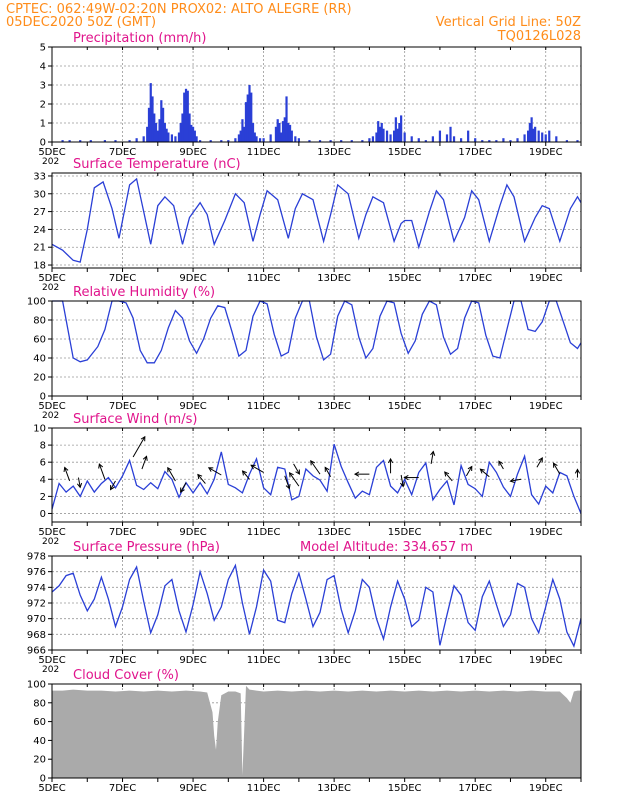 The width and height of the screenshot is (618, 800). What do you see at coordinates (36, 651) in the screenshot?
I see `y-tick-label: 966` at bounding box center [36, 651].